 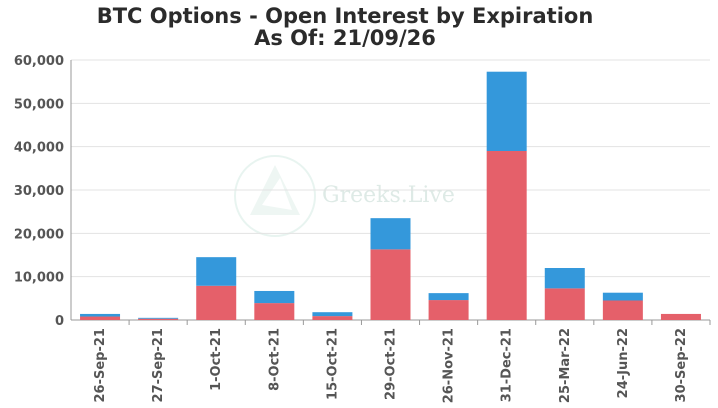 I want to click on x-tick-label: 8-Oct-21, so click(x=274, y=359).